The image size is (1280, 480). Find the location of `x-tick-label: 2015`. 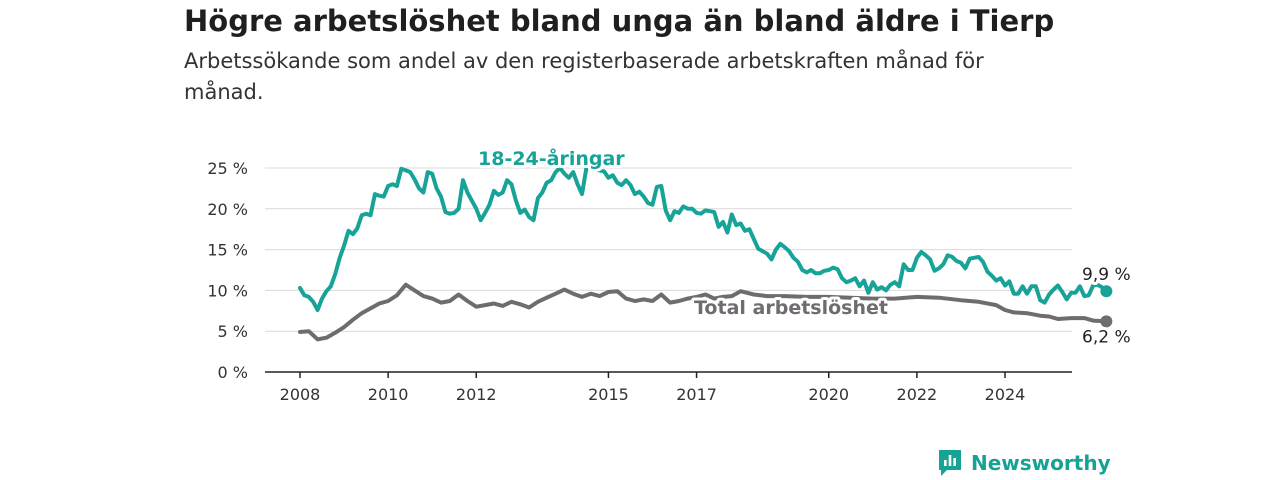

x-tick-label: 2015 is located at coordinates (608, 394).